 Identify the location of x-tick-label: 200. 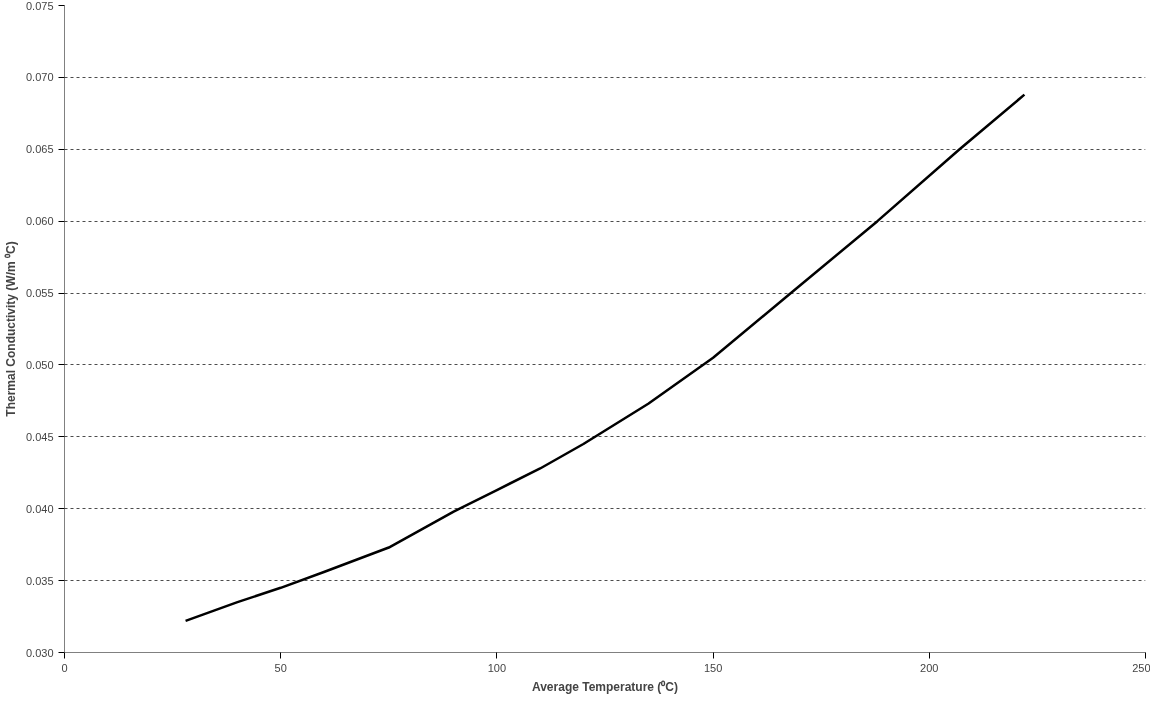
(929, 667).